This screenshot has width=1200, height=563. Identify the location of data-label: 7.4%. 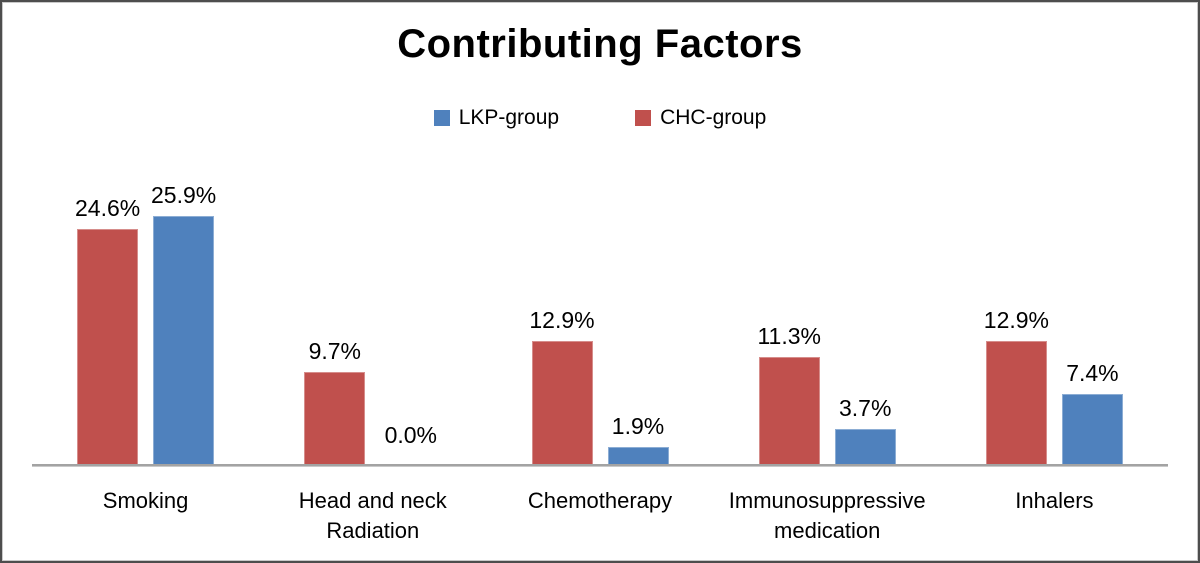
(1092, 372).